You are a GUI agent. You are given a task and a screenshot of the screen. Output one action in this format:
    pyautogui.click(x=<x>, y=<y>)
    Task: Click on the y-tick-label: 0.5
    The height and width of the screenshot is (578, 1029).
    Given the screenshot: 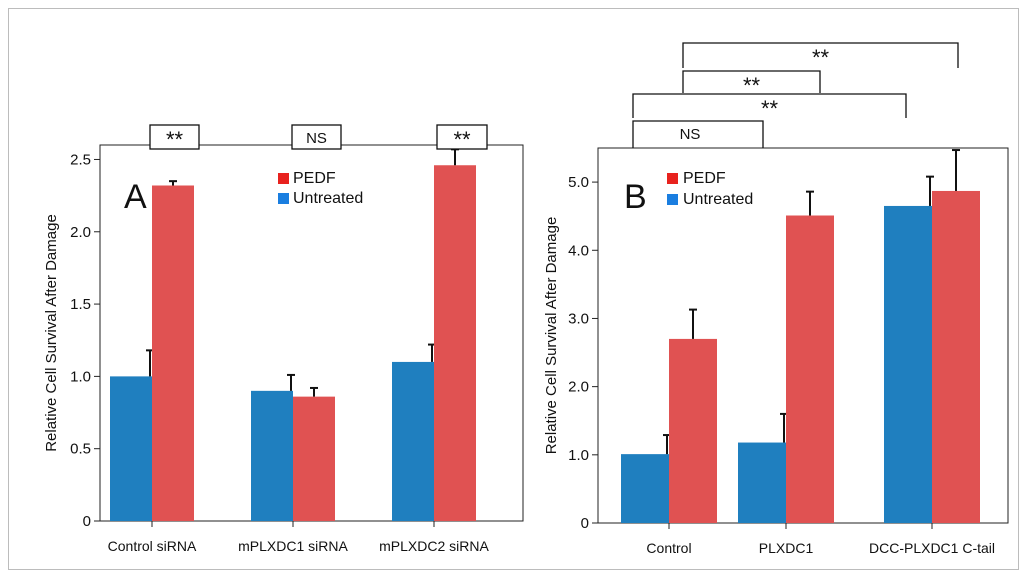 What is the action you would take?
    pyautogui.click(x=80, y=449)
    